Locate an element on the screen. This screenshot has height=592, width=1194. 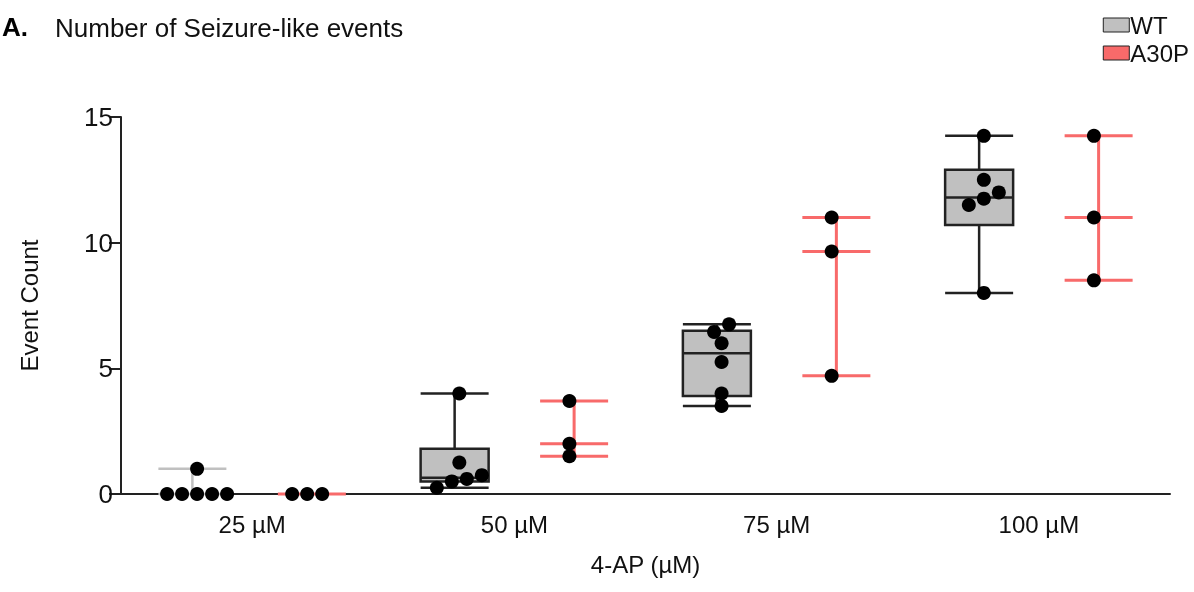
text: A. is located at coordinates (15, 27).